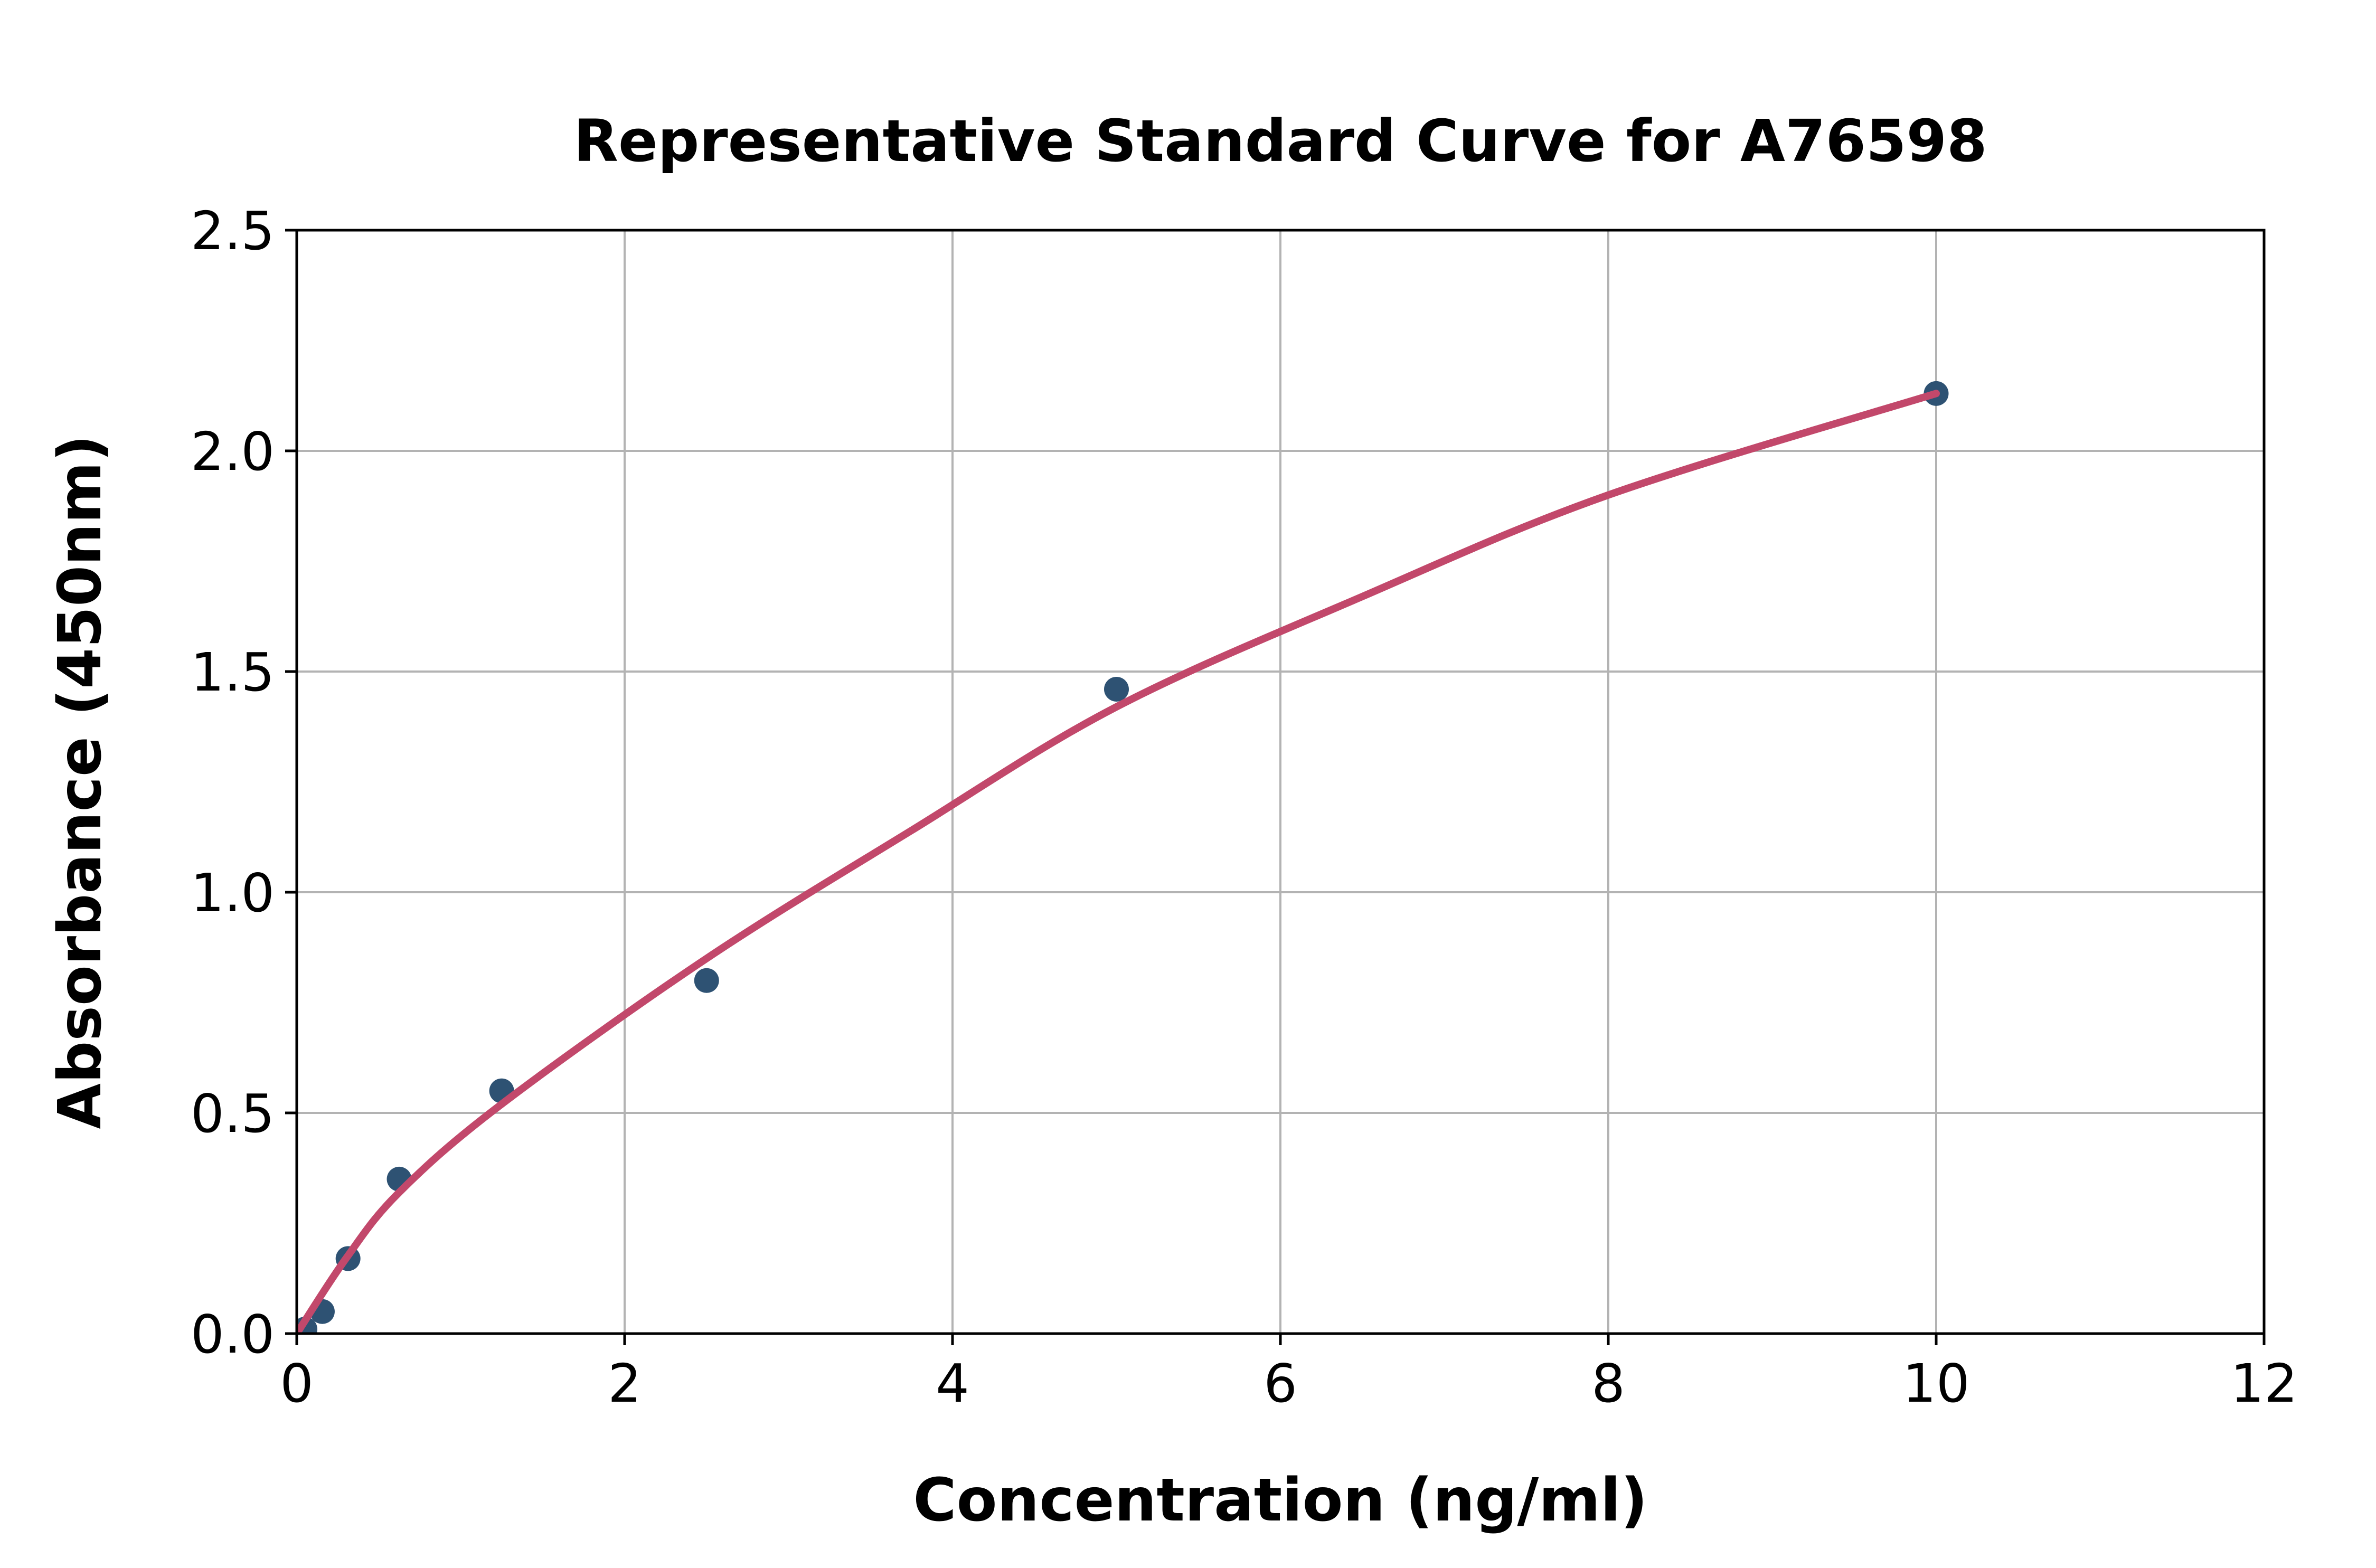  I want to click on x-axis-label: Concentration (ng/ml), so click(1280, 1501).